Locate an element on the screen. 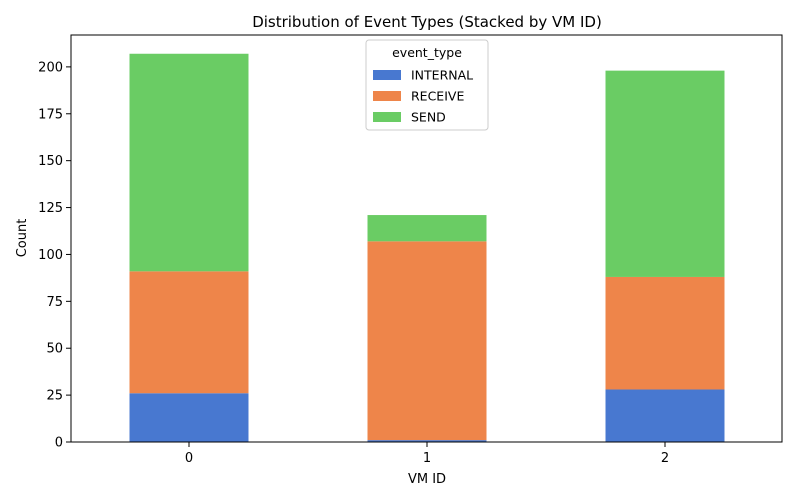 The width and height of the screenshot is (800, 500). legend-swatch-internal is located at coordinates (387, 75).